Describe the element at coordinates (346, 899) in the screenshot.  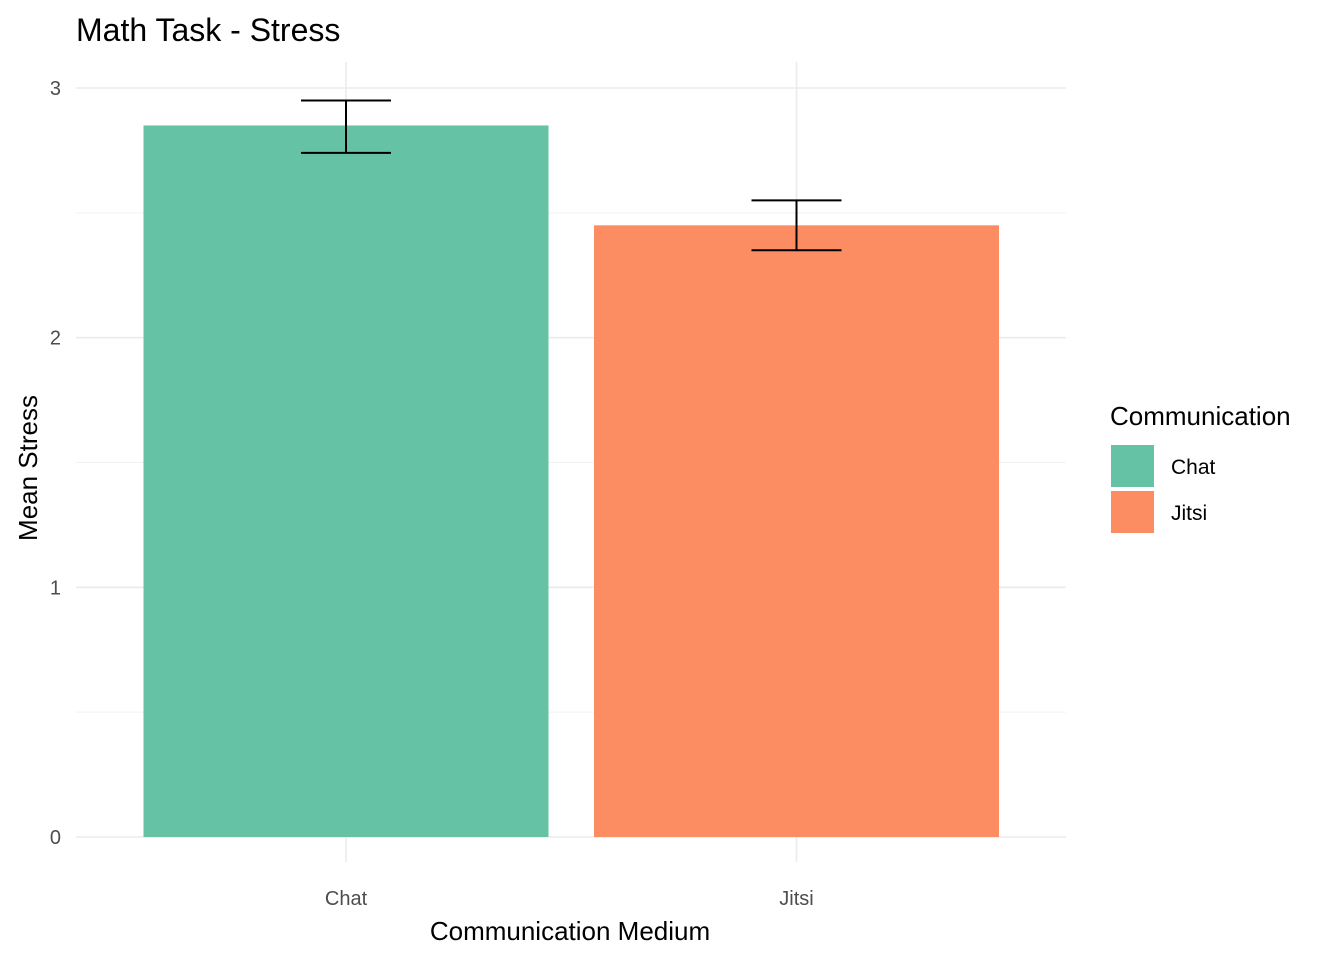
I see `x-tick-label: Chat` at that location.